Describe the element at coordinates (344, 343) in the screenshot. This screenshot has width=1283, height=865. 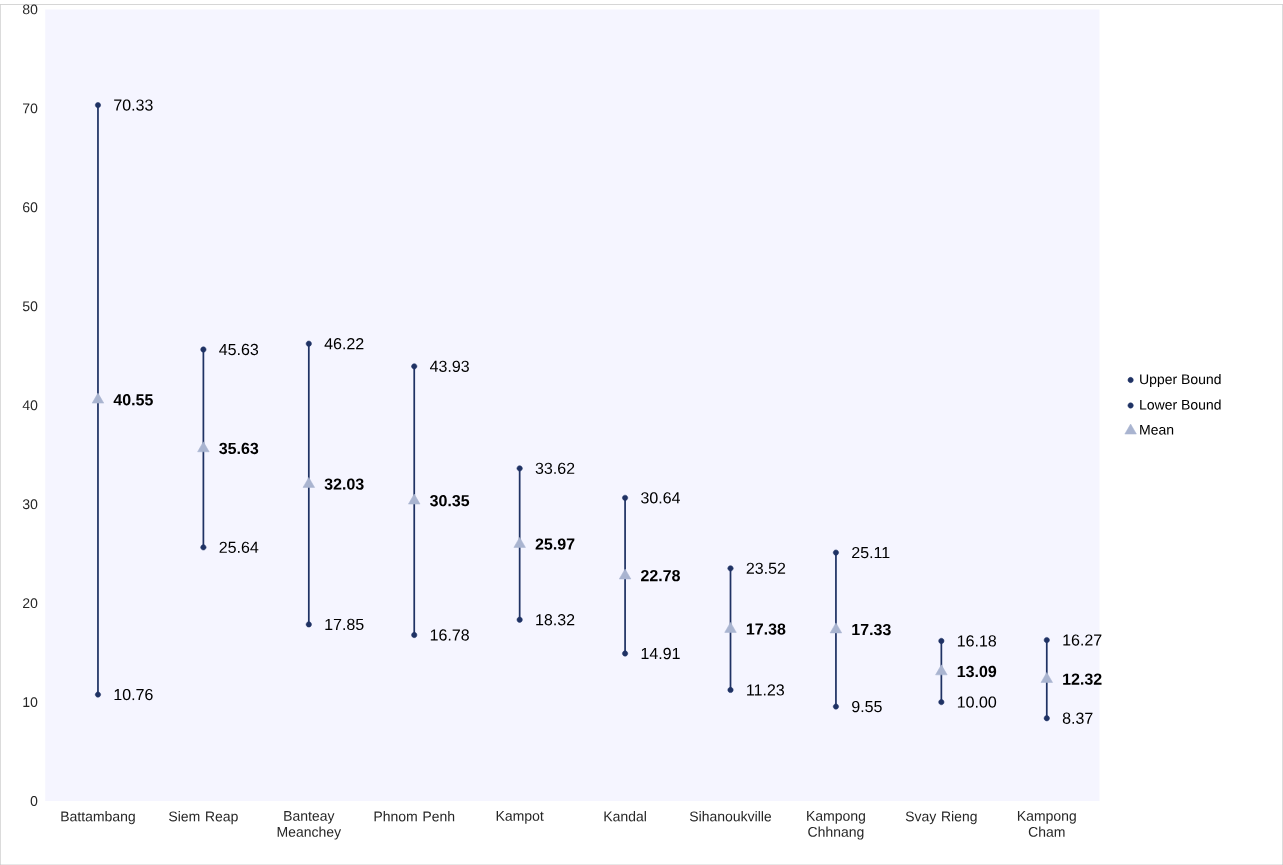
I see `data-label: 46.22` at that location.